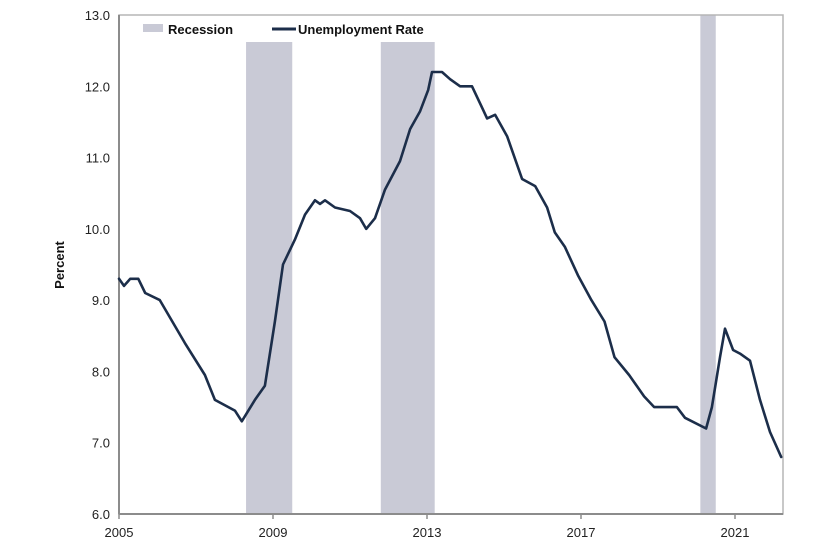  Describe the element at coordinates (200, 29) in the screenshot. I see `legend-recession-label: Recession` at that location.